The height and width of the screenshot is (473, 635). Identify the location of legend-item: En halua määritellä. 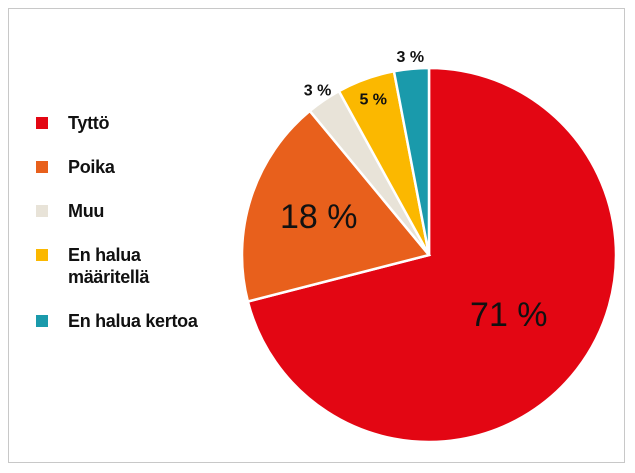
(118, 266).